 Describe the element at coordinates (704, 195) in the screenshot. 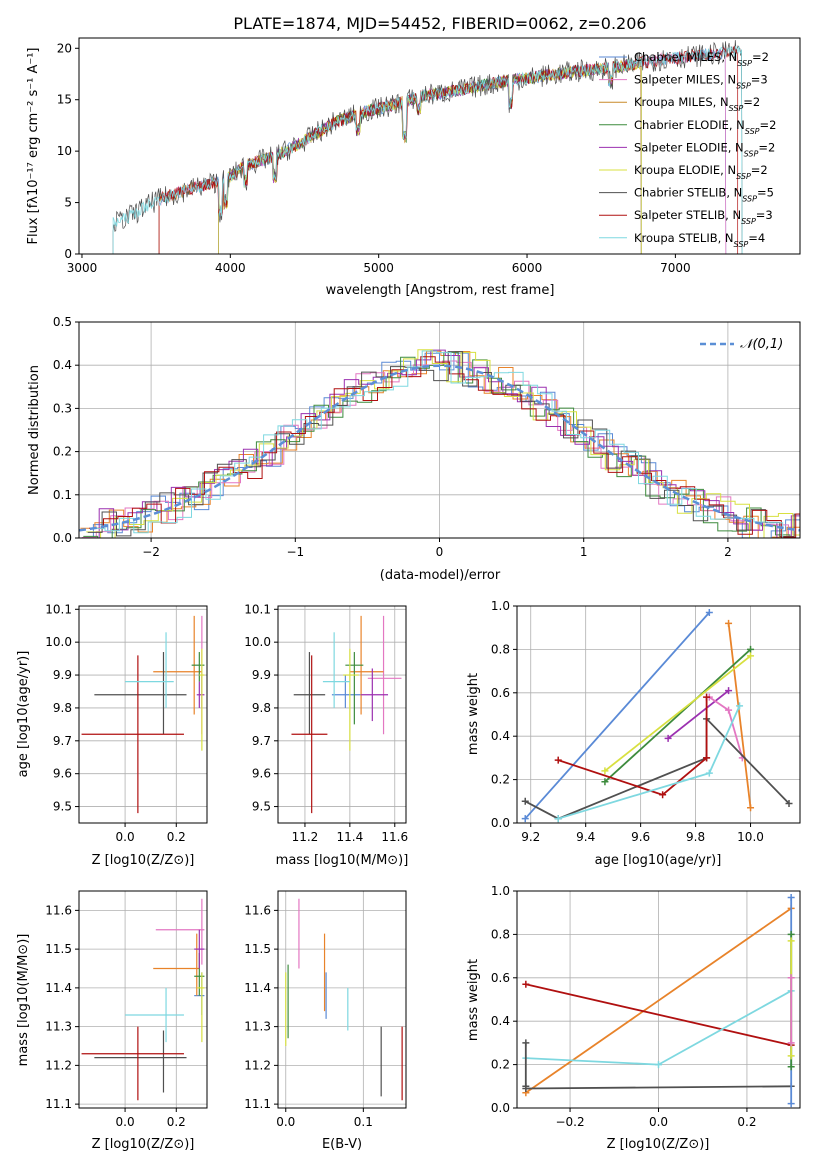

I see `legend-entry: Chabrier STELIB, NSSP=5` at that location.